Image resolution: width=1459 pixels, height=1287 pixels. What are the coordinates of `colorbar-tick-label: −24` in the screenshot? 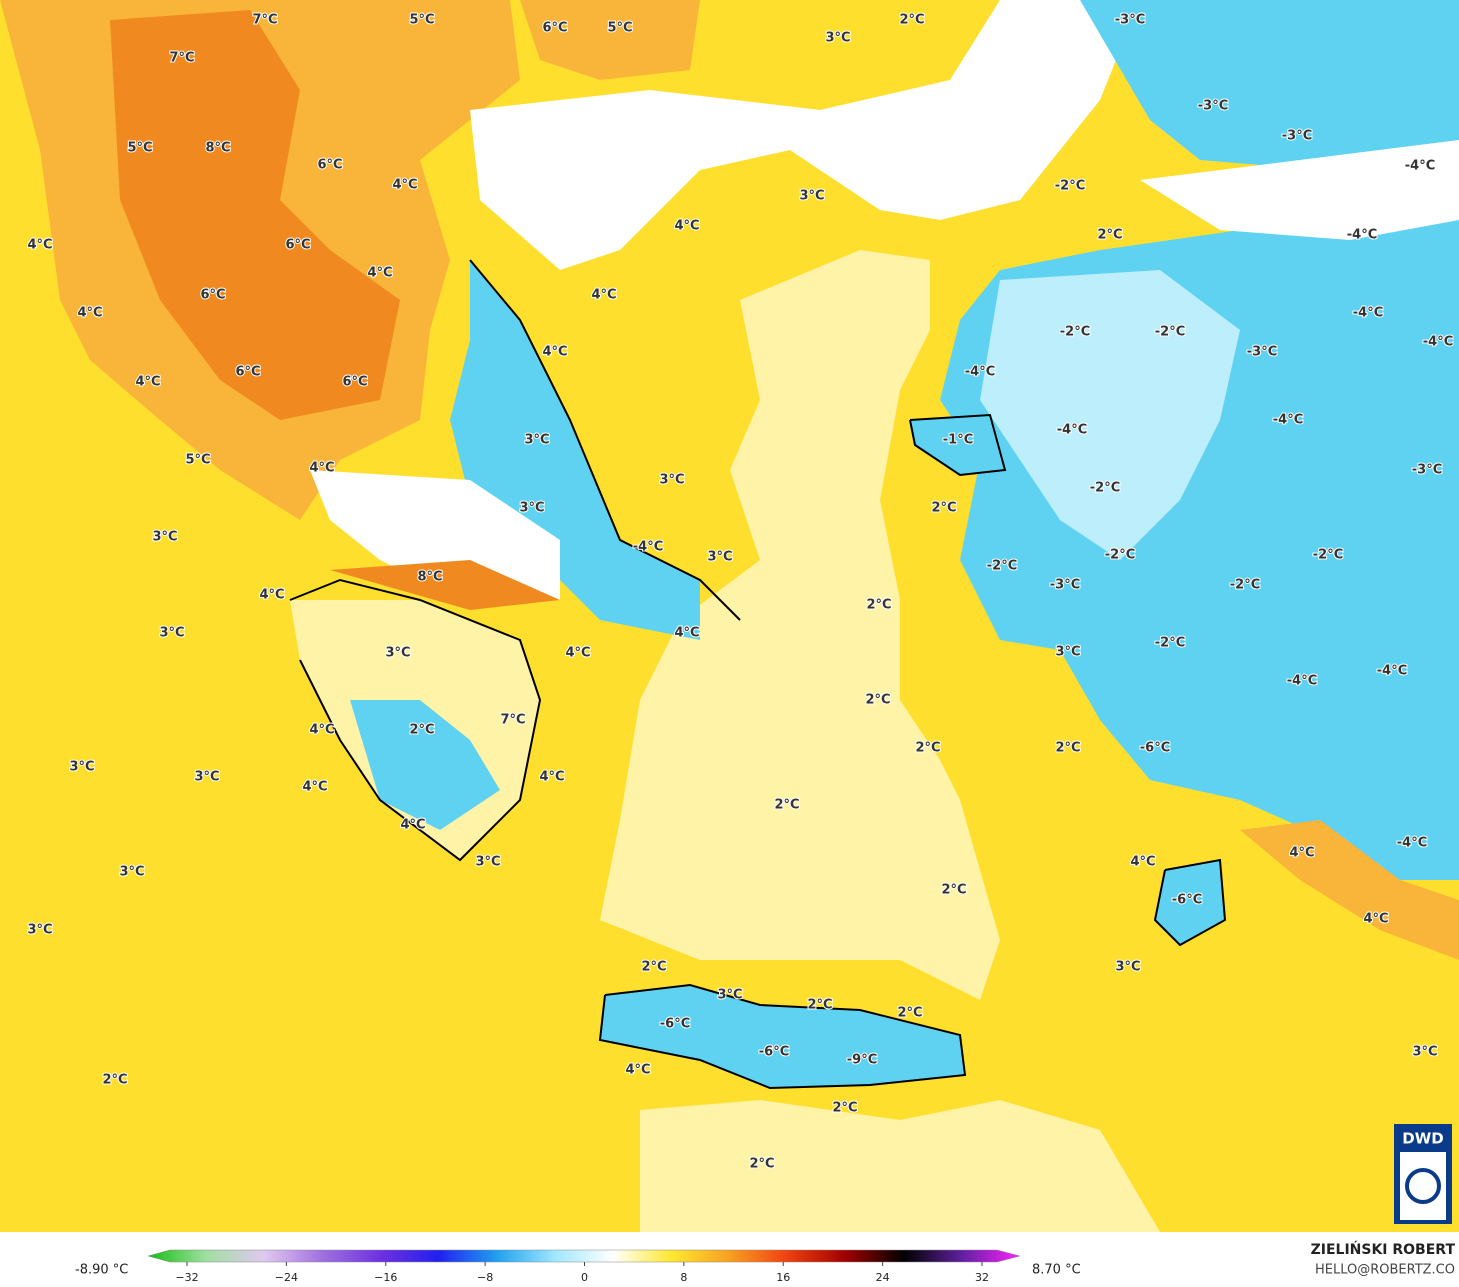 It's located at (286, 1277).